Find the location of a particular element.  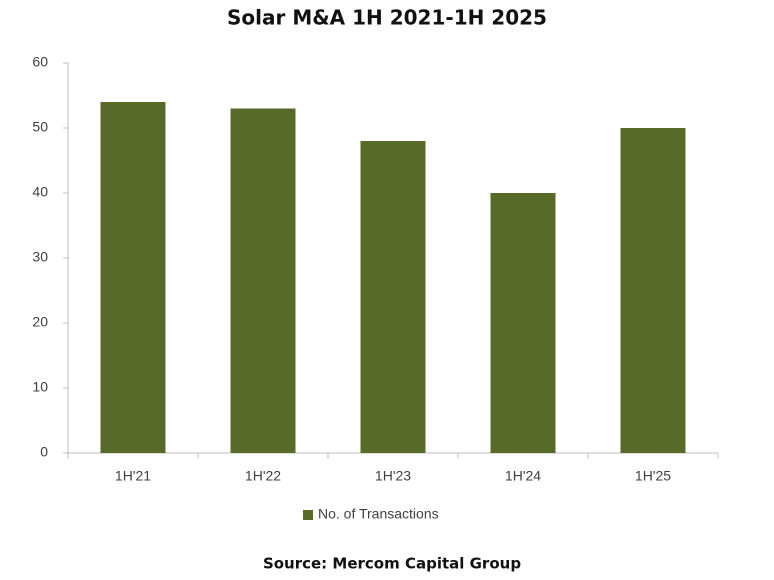

x-tick-label: 1H'25 is located at coordinates (653, 476).